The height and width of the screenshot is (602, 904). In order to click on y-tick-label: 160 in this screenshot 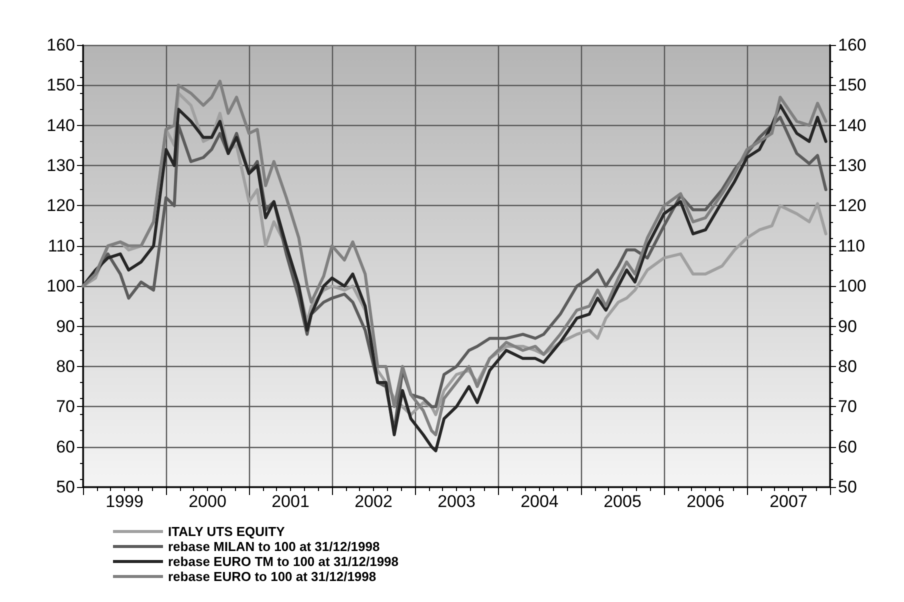, I will do `click(60, 45)`.